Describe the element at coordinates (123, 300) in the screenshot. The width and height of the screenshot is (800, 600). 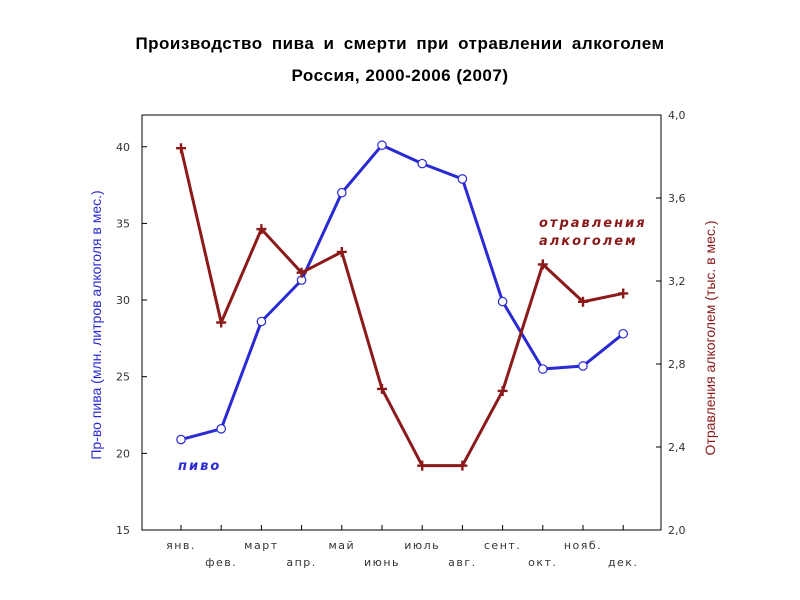
I see `y-tick-left-label: 30` at that location.